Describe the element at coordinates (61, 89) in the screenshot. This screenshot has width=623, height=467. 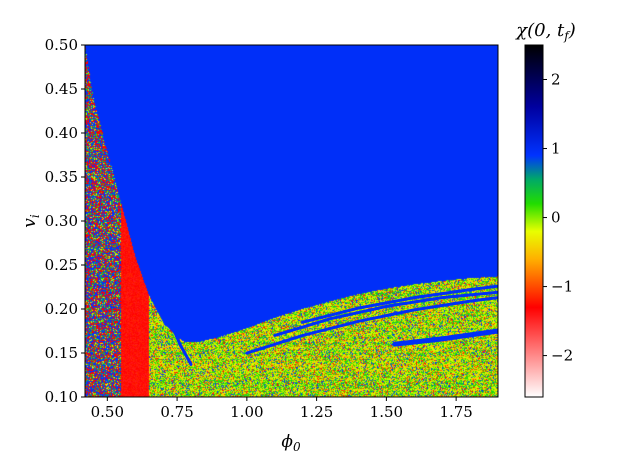
I see `y-tick-label: 0.45` at that location.